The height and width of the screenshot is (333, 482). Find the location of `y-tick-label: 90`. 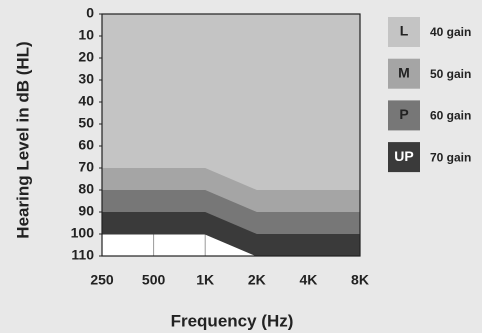

y-tick-label: 90 is located at coordinates (86, 211).